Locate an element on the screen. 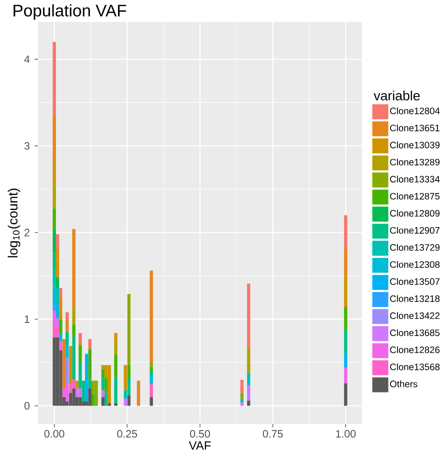  y-axis-title: log$_{10}$(count) is located at coordinates (14, 223).